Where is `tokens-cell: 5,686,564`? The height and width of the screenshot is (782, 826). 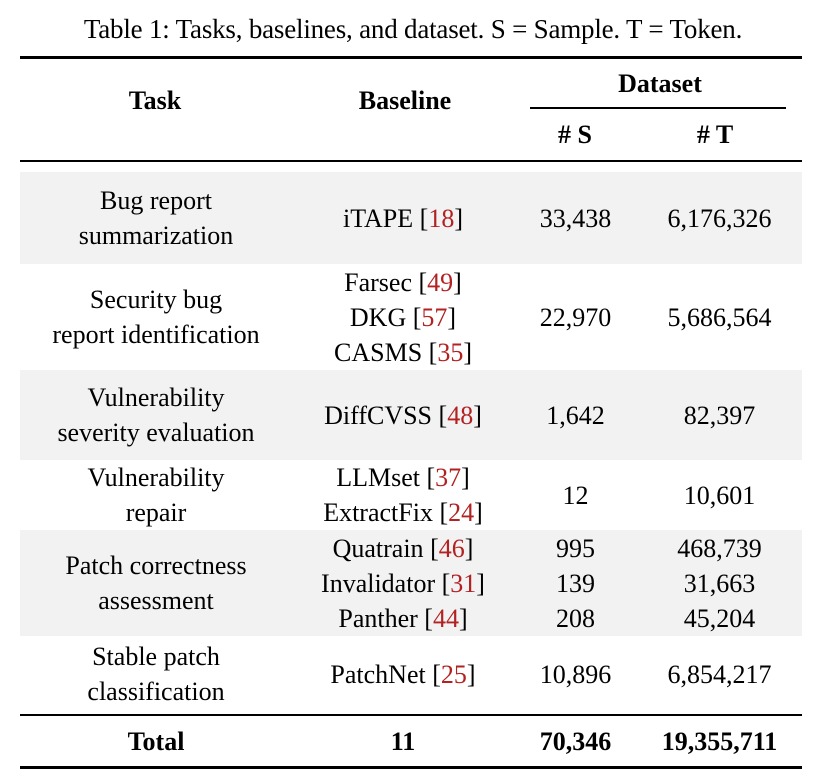 tokens-cell: 5,686,564 is located at coordinates (719, 317).